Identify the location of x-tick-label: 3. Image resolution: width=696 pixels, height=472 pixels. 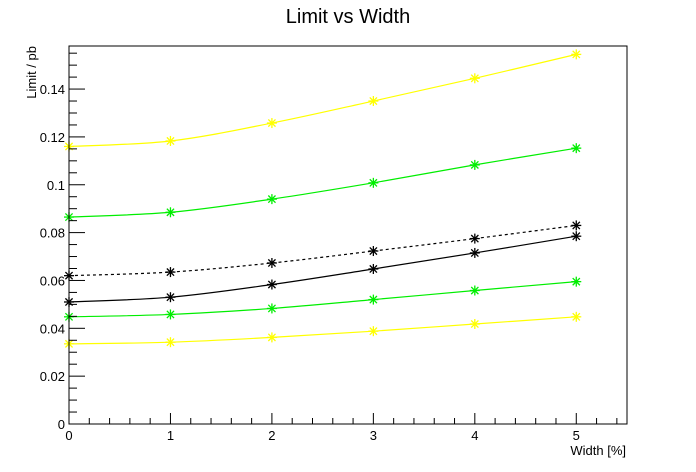
(373, 435).